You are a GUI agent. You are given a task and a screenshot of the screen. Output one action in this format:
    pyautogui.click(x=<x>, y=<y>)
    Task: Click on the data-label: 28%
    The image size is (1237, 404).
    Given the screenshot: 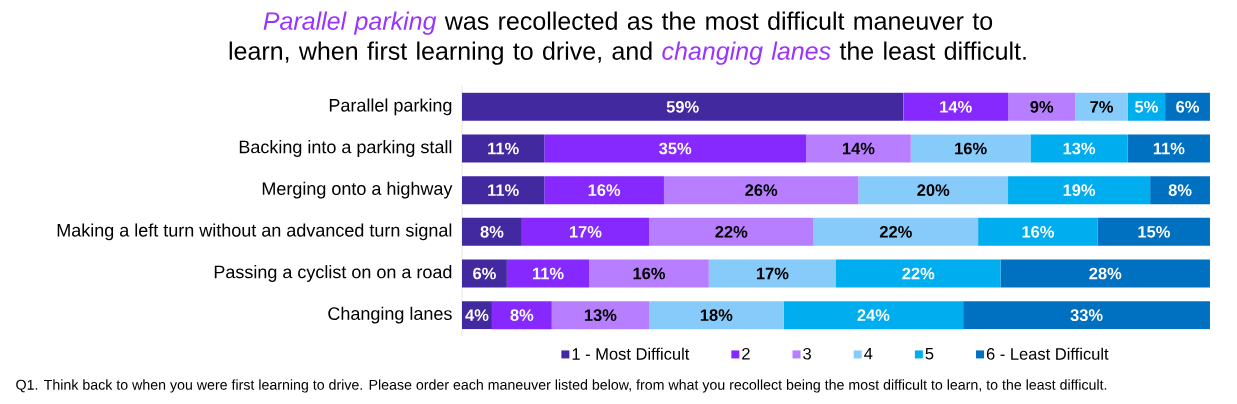 What is the action you would take?
    pyautogui.click(x=1105, y=273)
    